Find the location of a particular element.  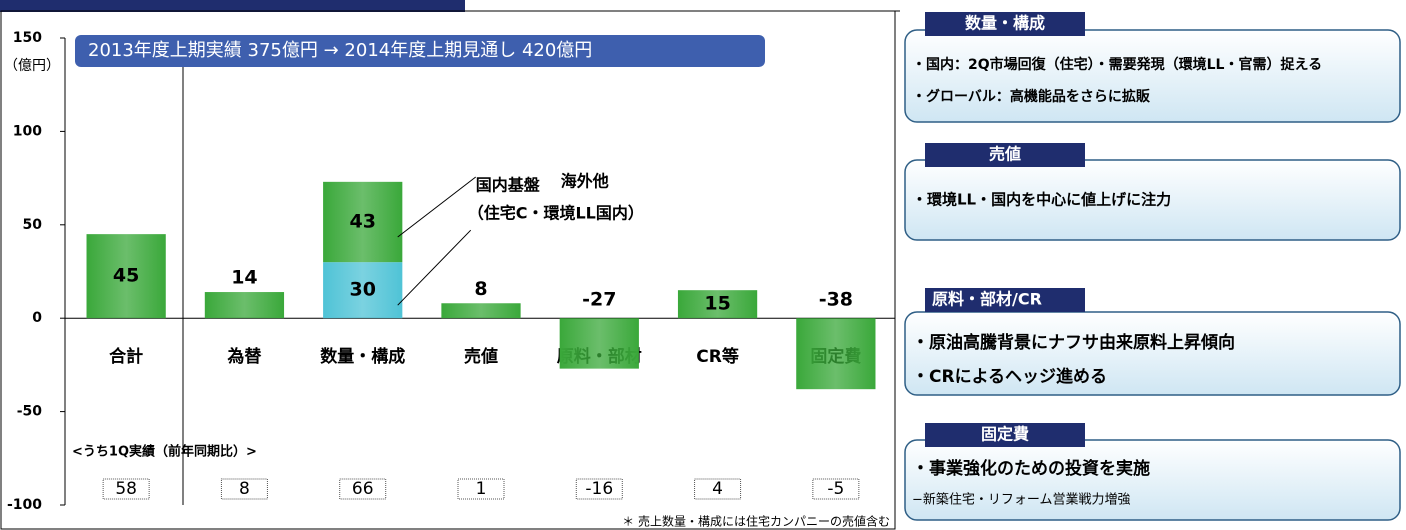

q1-value: 1 is located at coordinates (481, 489).